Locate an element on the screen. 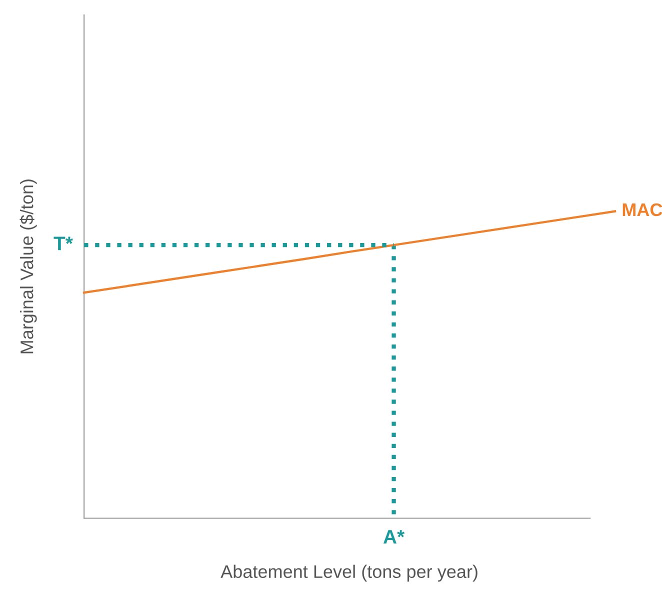 The image size is (662, 595). text: A* is located at coordinates (394, 537).